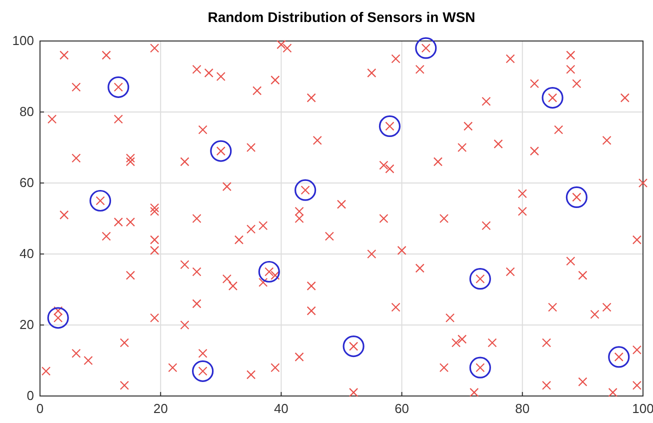 The image size is (653, 423). I want to click on x-tick-label: 60, so click(402, 408).